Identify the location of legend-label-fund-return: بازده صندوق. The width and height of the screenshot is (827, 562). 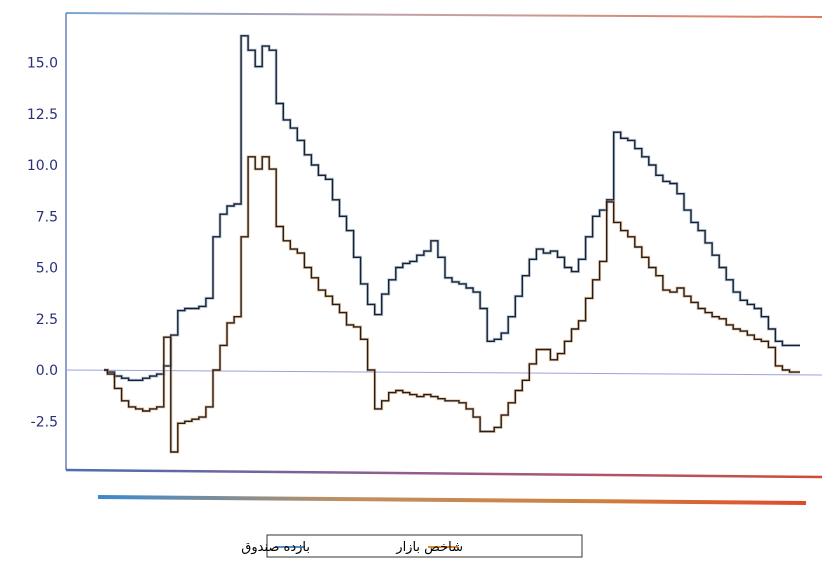
(275, 547).